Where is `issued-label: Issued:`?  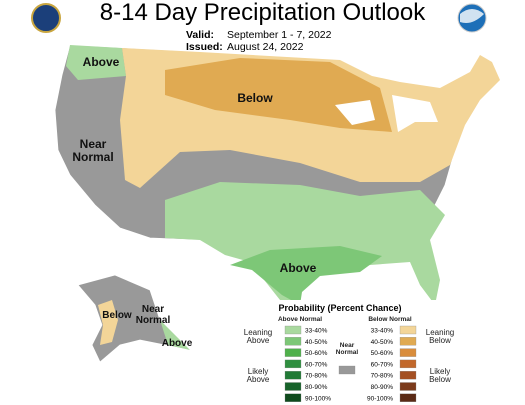
issued-label: Issued: is located at coordinates (204, 47).